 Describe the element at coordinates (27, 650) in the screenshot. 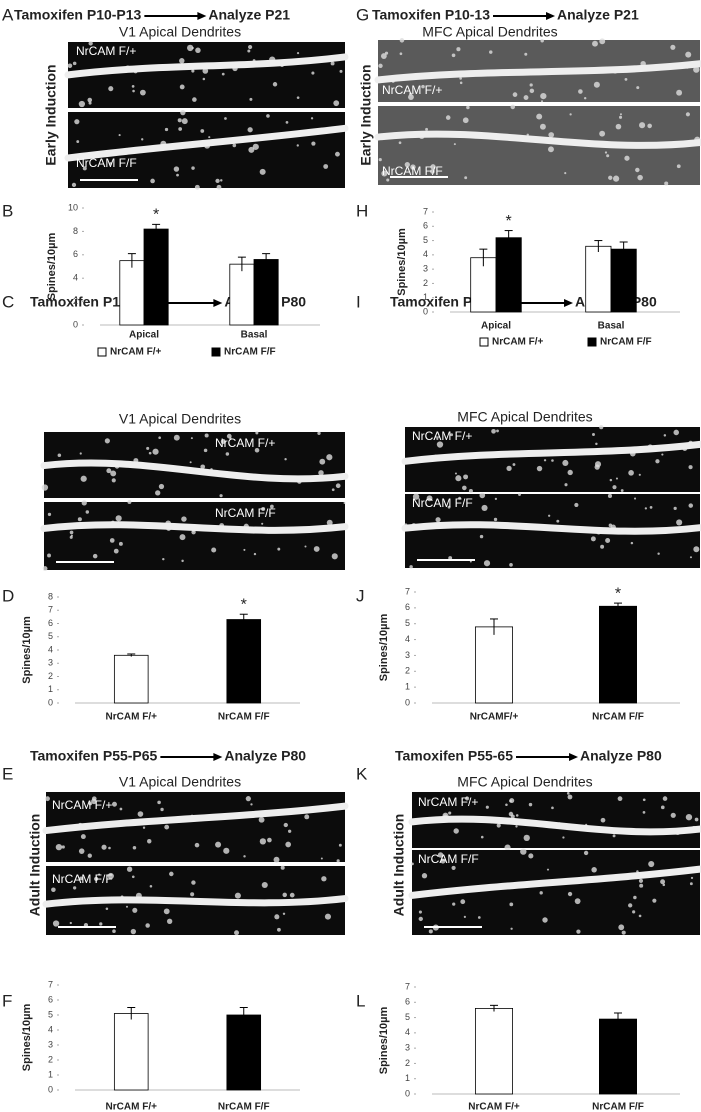

I see `y-axis-label: Spines/10µm` at that location.